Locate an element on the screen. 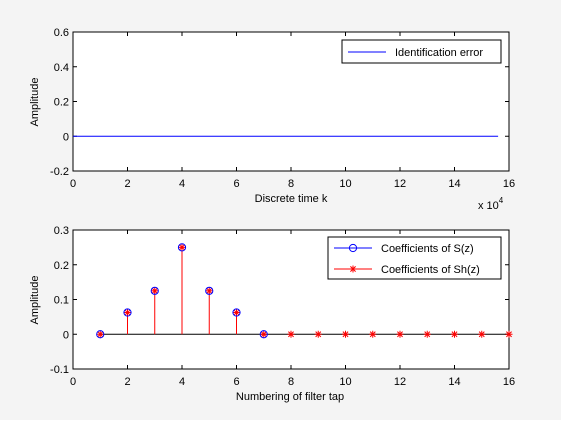 The height and width of the screenshot is (425, 561). bottom-y-axis-label: Amplitude is located at coordinates (35, 300).